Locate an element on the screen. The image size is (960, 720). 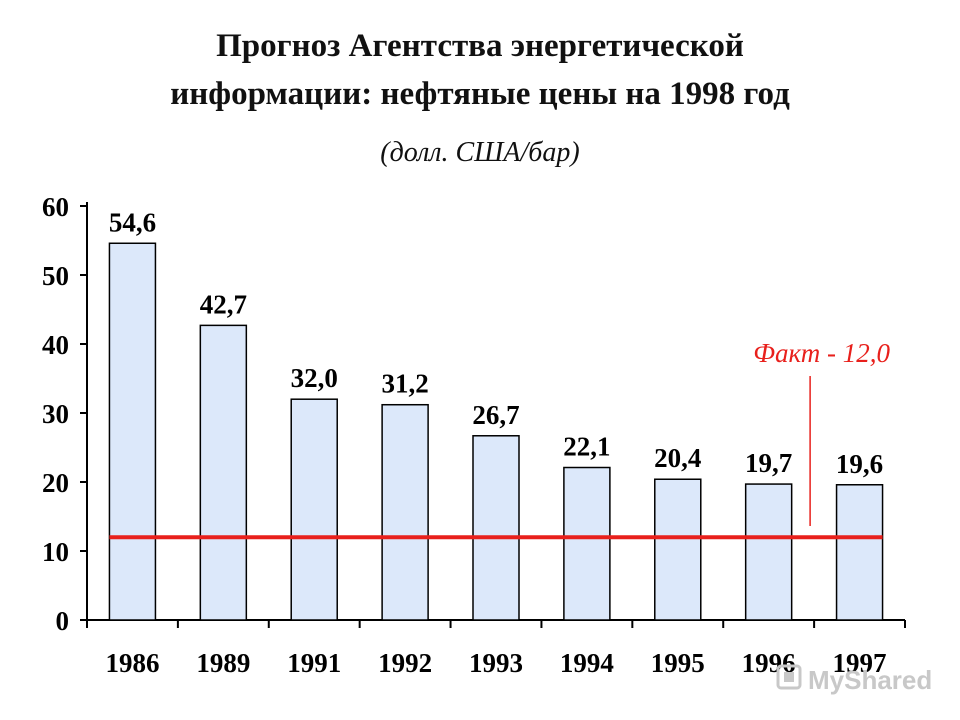
y-tick-label: 30 is located at coordinates (55, 414).